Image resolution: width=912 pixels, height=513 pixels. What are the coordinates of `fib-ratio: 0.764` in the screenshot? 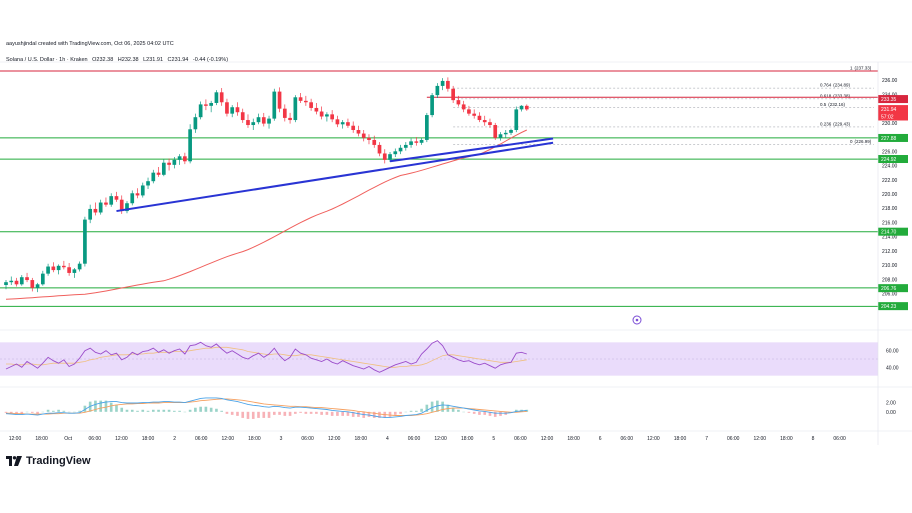 It's located at (826, 85).